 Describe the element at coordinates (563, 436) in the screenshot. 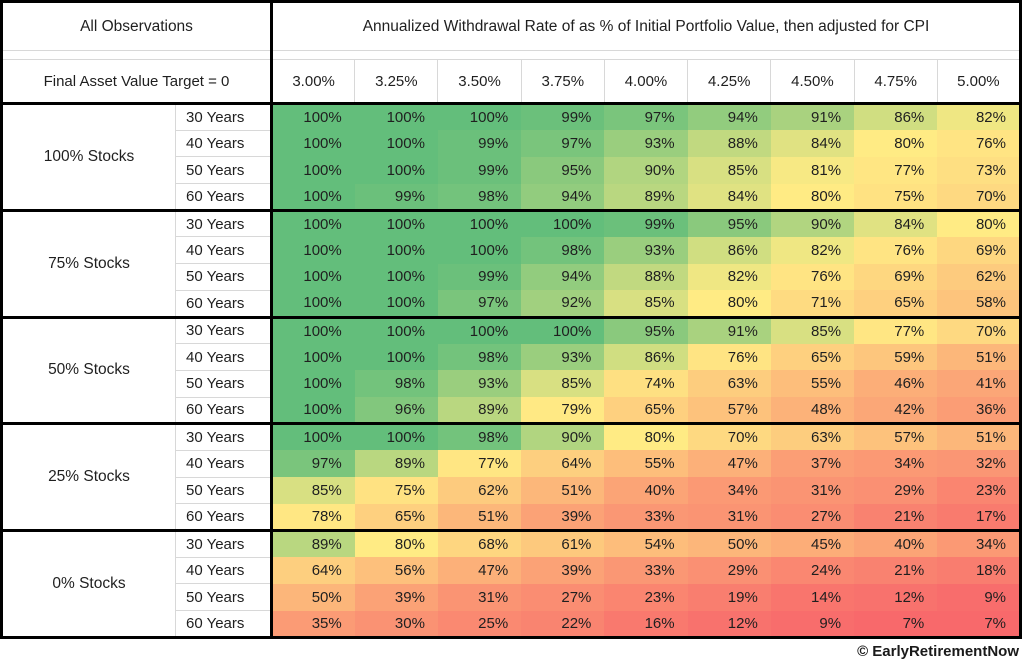

I see `success-rate-cell: 90%` at that location.